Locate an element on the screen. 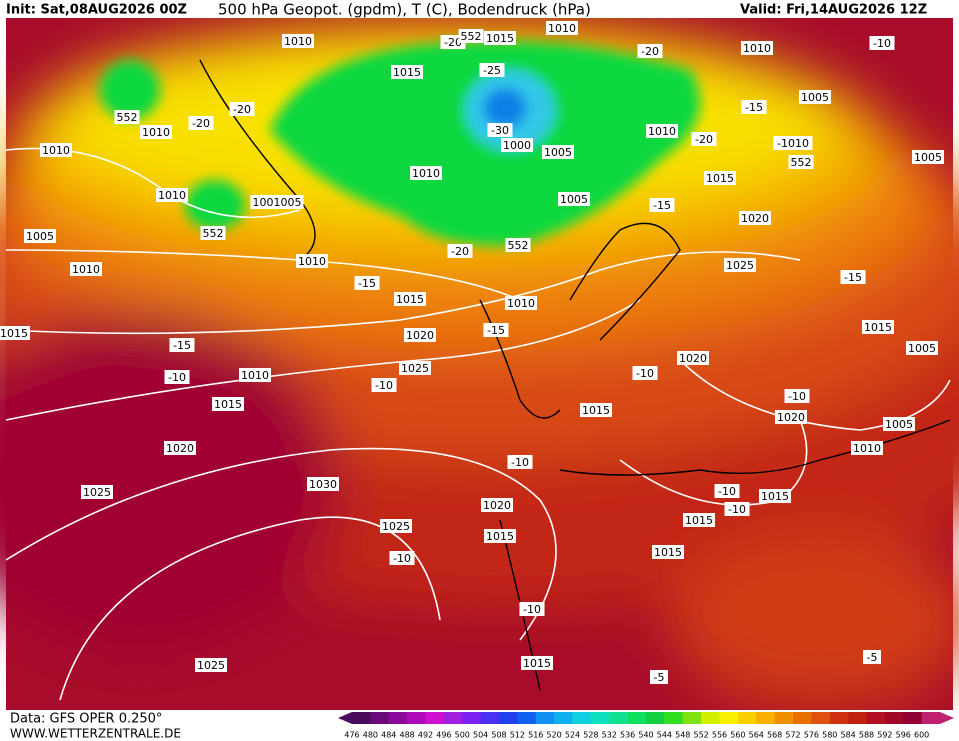 The width and height of the screenshot is (959, 741). header-bar is located at coordinates (479, 9).